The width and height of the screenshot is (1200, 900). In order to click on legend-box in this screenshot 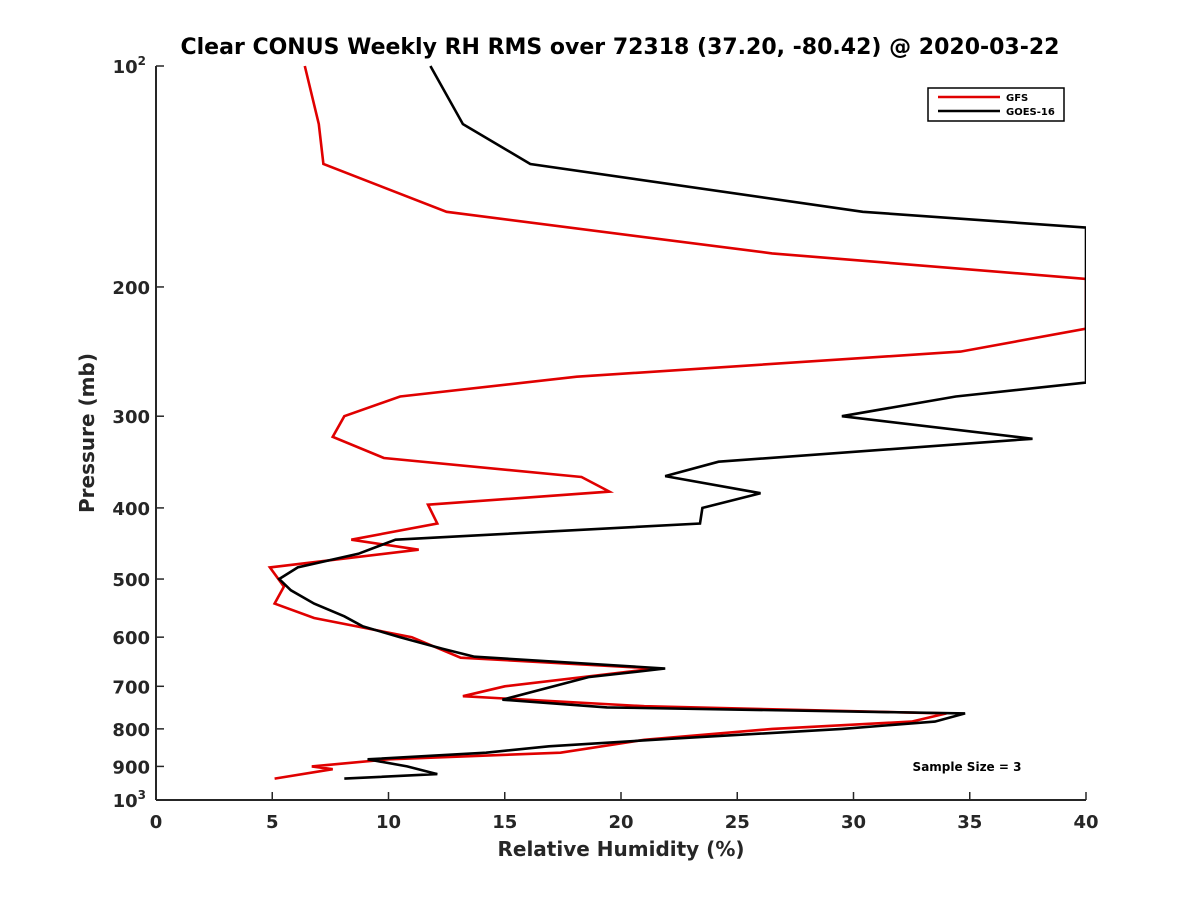, I will do `click(996, 104)`.